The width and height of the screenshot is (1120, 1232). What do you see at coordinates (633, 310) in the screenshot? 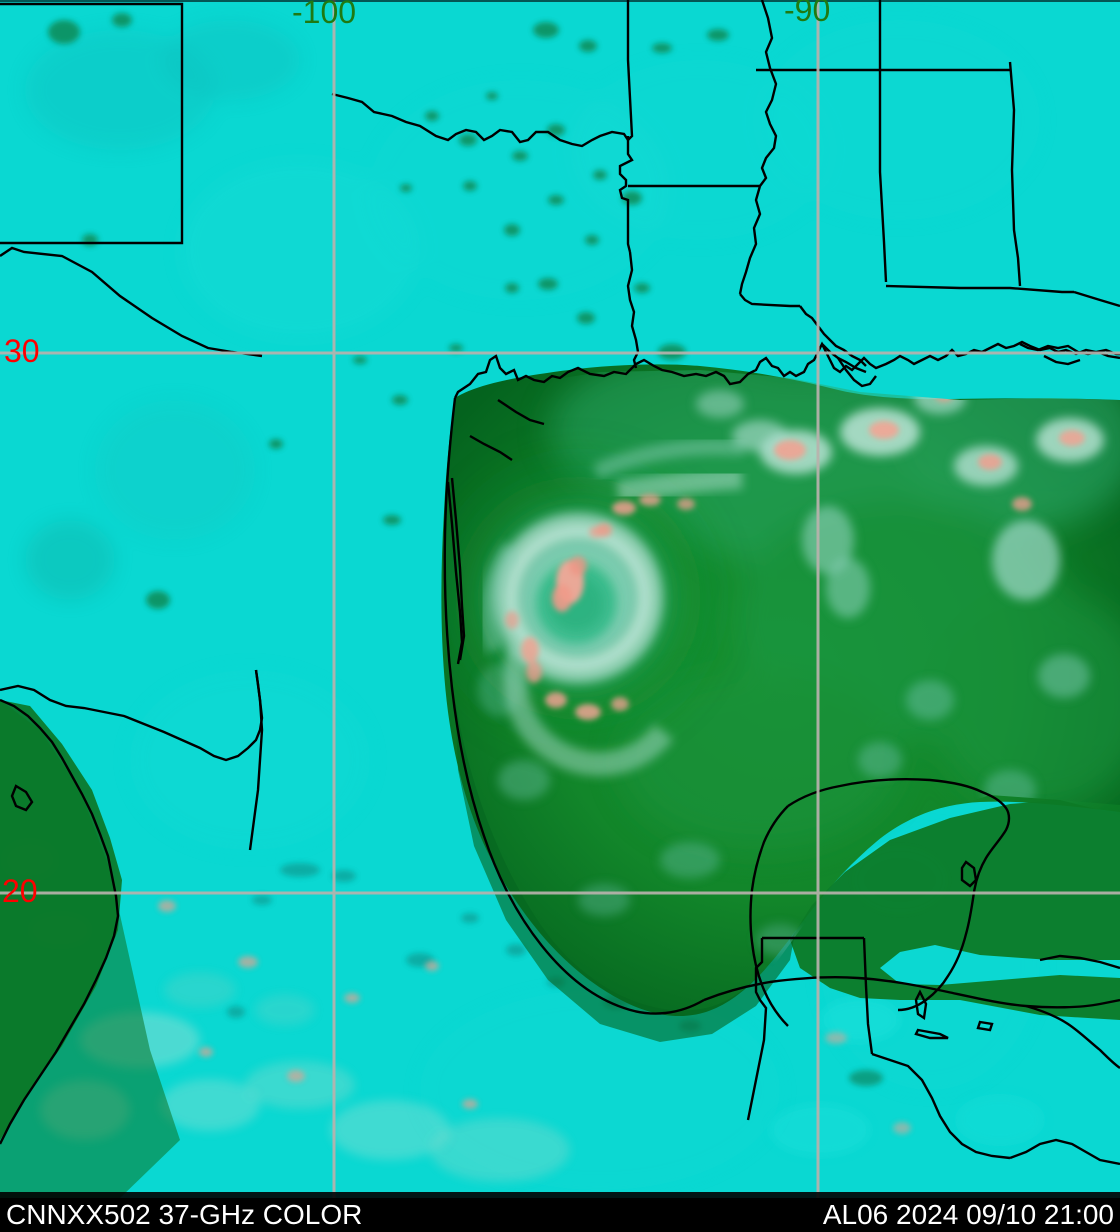
I see `border-tx-la` at bounding box center [633, 310].